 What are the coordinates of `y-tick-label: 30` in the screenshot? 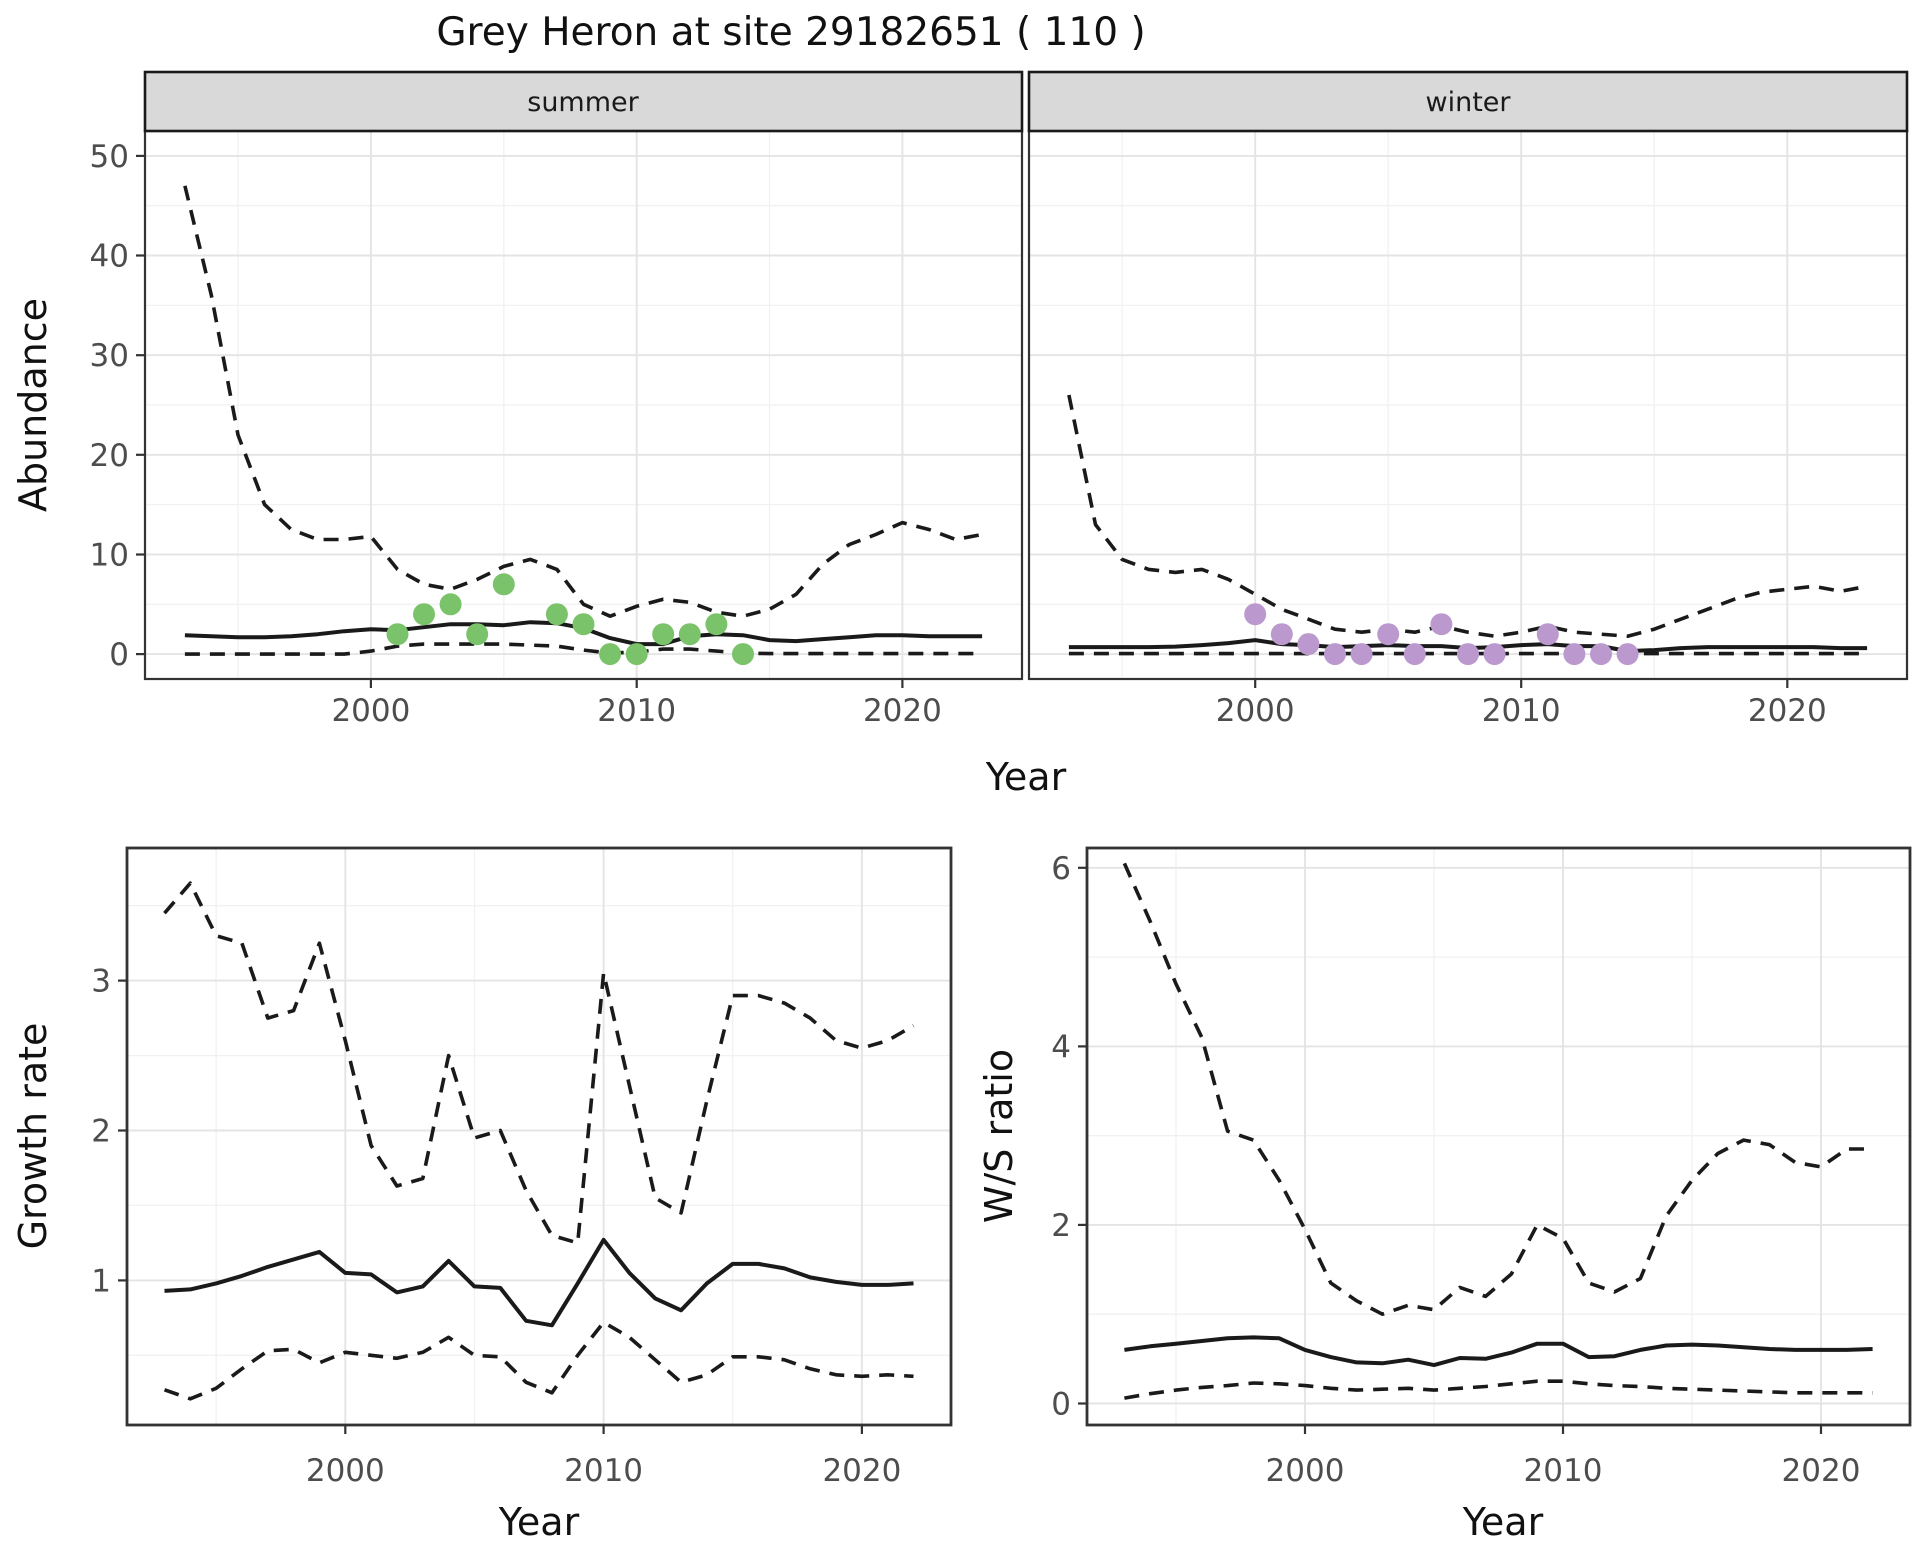 It's located at (109, 356).